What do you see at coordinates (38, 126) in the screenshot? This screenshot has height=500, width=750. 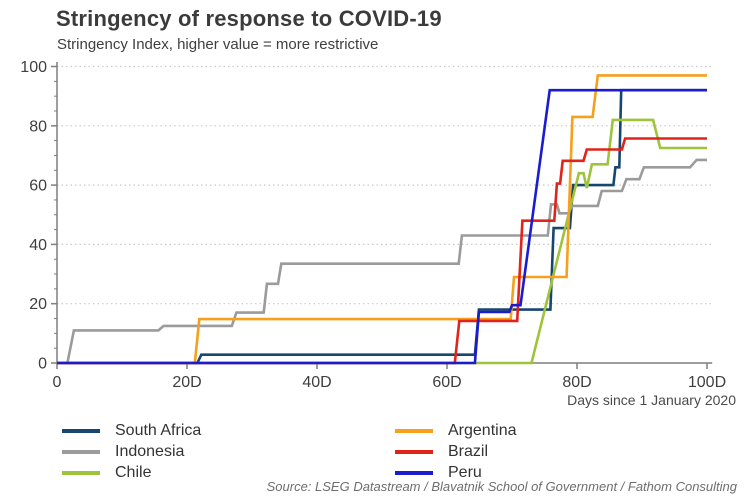 I see `y-tick-label: 80` at bounding box center [38, 126].